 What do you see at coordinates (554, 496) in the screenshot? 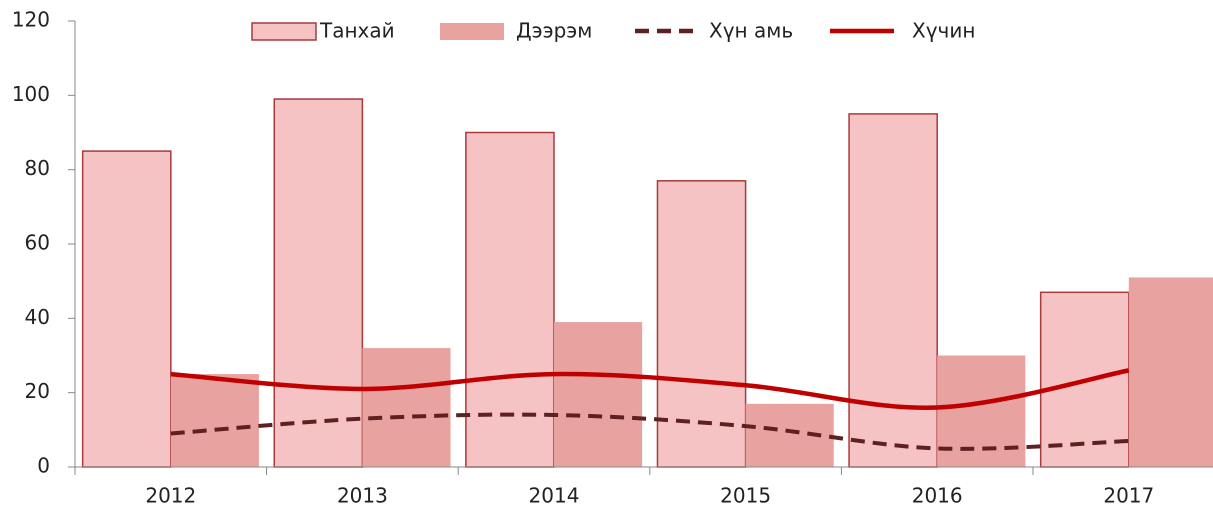
I see `x-tick-label: 2014` at bounding box center [554, 496].